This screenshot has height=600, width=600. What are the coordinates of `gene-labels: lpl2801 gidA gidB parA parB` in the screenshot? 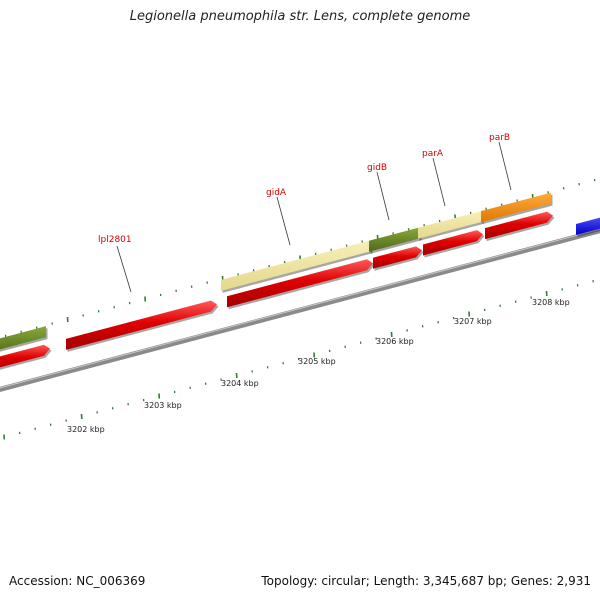 It's located at (304, 189).